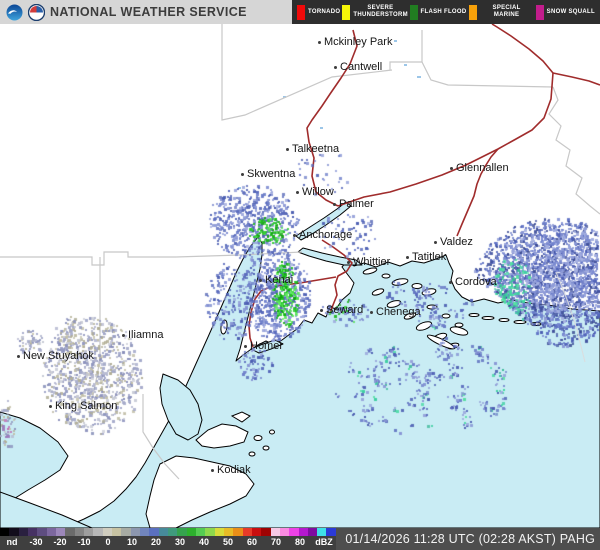 Image resolution: width=600 pixels, height=550 pixels. I want to click on colorbar-tick: 60, so click(251, 542).